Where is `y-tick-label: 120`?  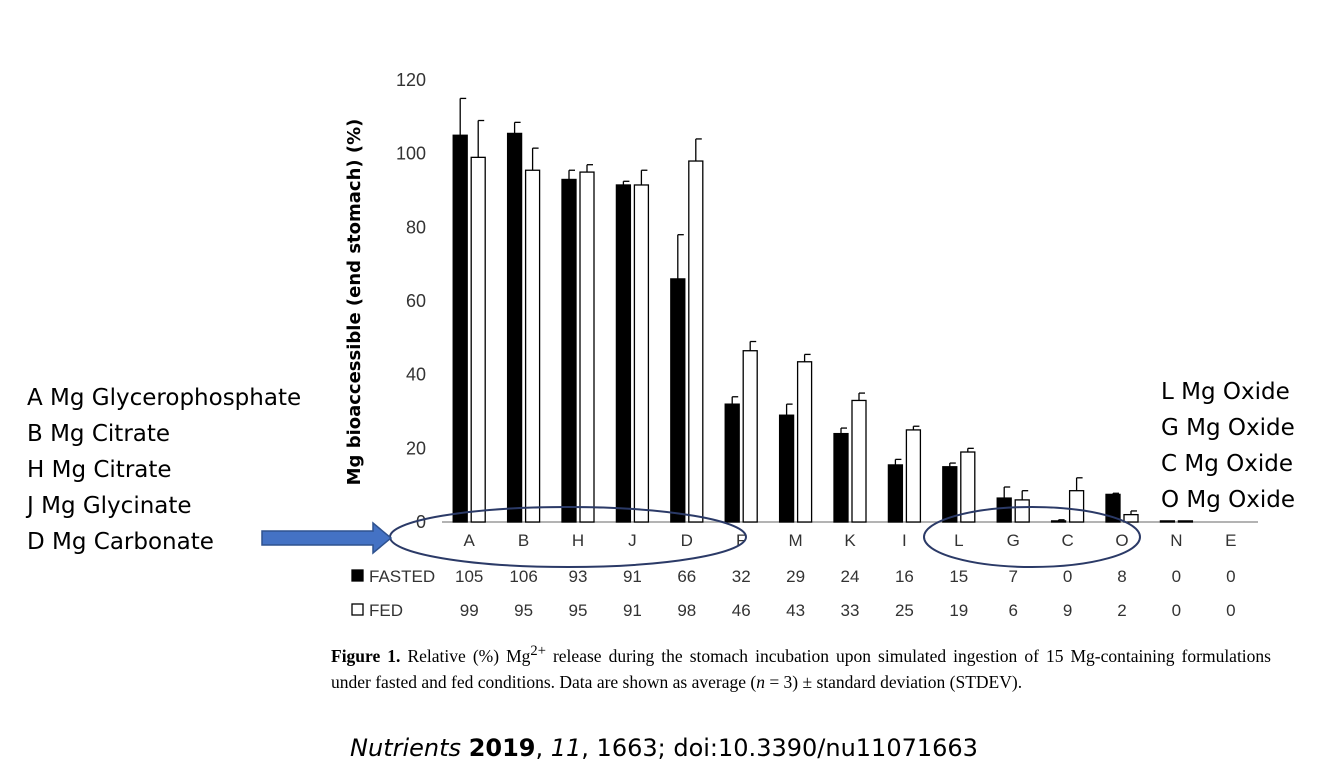
y-tick-label: 120 is located at coordinates (411, 80).